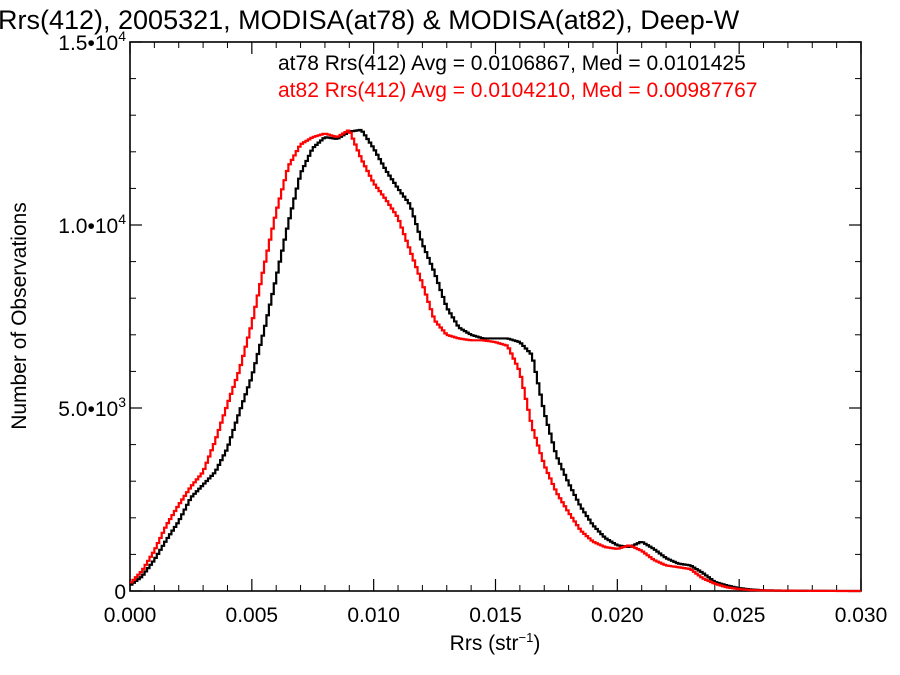  What do you see at coordinates (495, 615) in the screenshot?
I see `x-tick-label: 0.015` at bounding box center [495, 615].